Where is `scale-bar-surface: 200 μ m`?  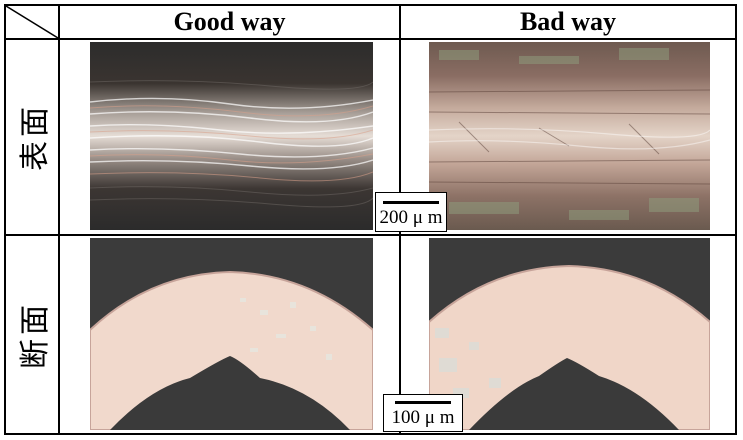 scale-bar-surface: 200 μ m is located at coordinates (411, 212).